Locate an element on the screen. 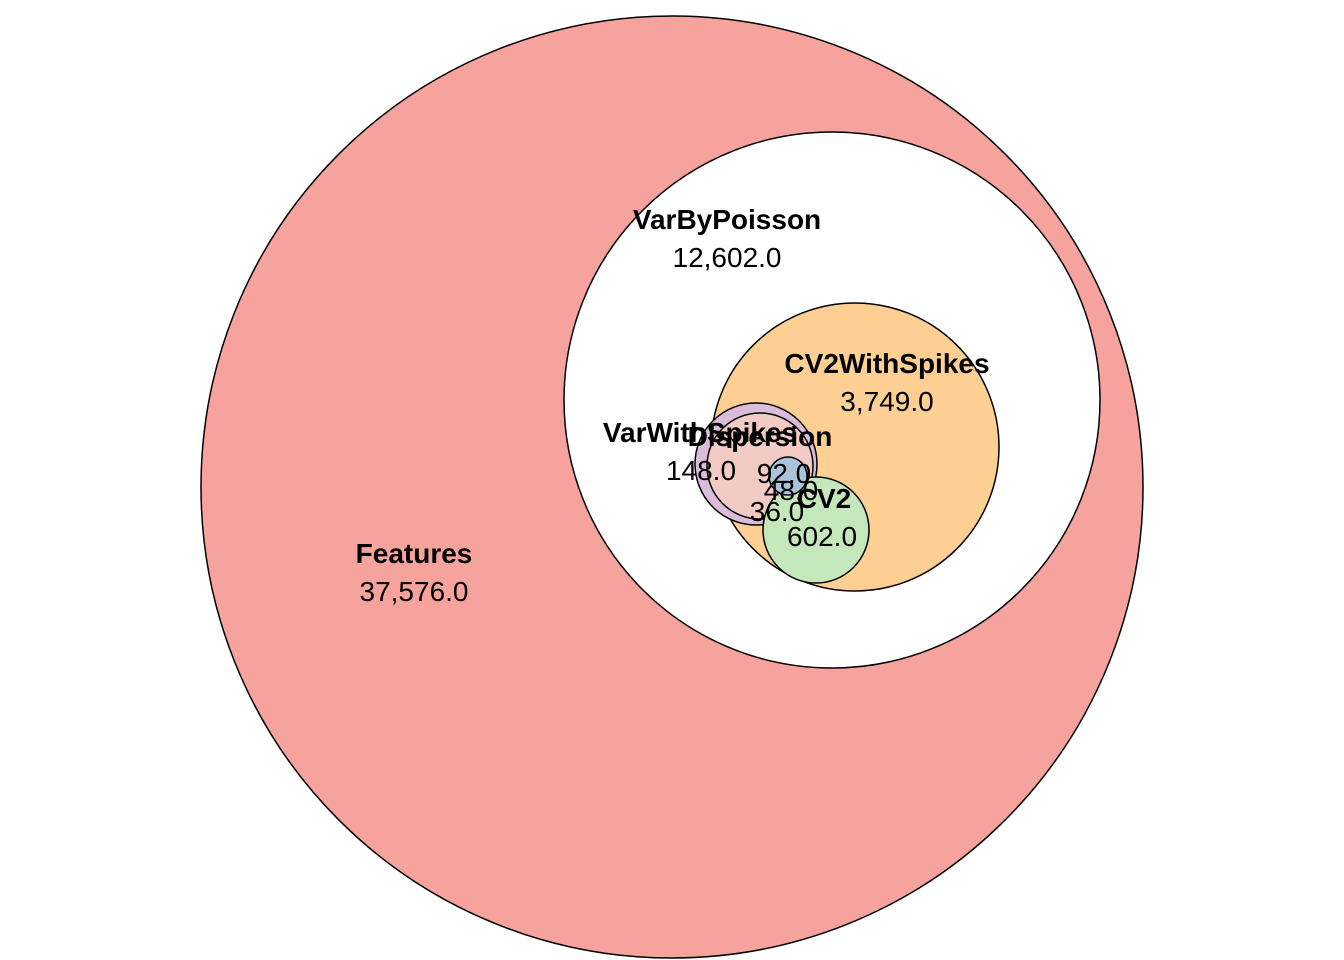 This screenshot has height=960, width=1344. cv2-count: 602.0 is located at coordinates (822, 536).